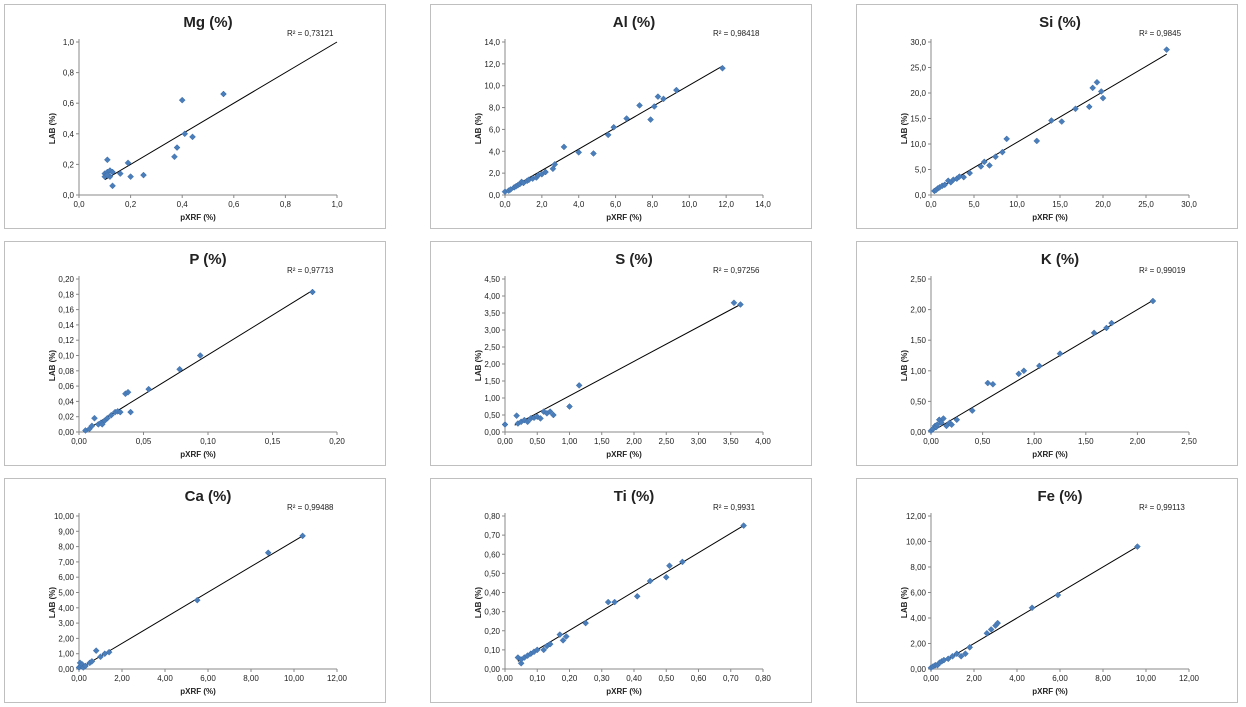 The width and height of the screenshot is (1246, 707). What do you see at coordinates (918, 68) in the screenshot?
I see `y-tick-label: 25,0` at bounding box center [918, 68].